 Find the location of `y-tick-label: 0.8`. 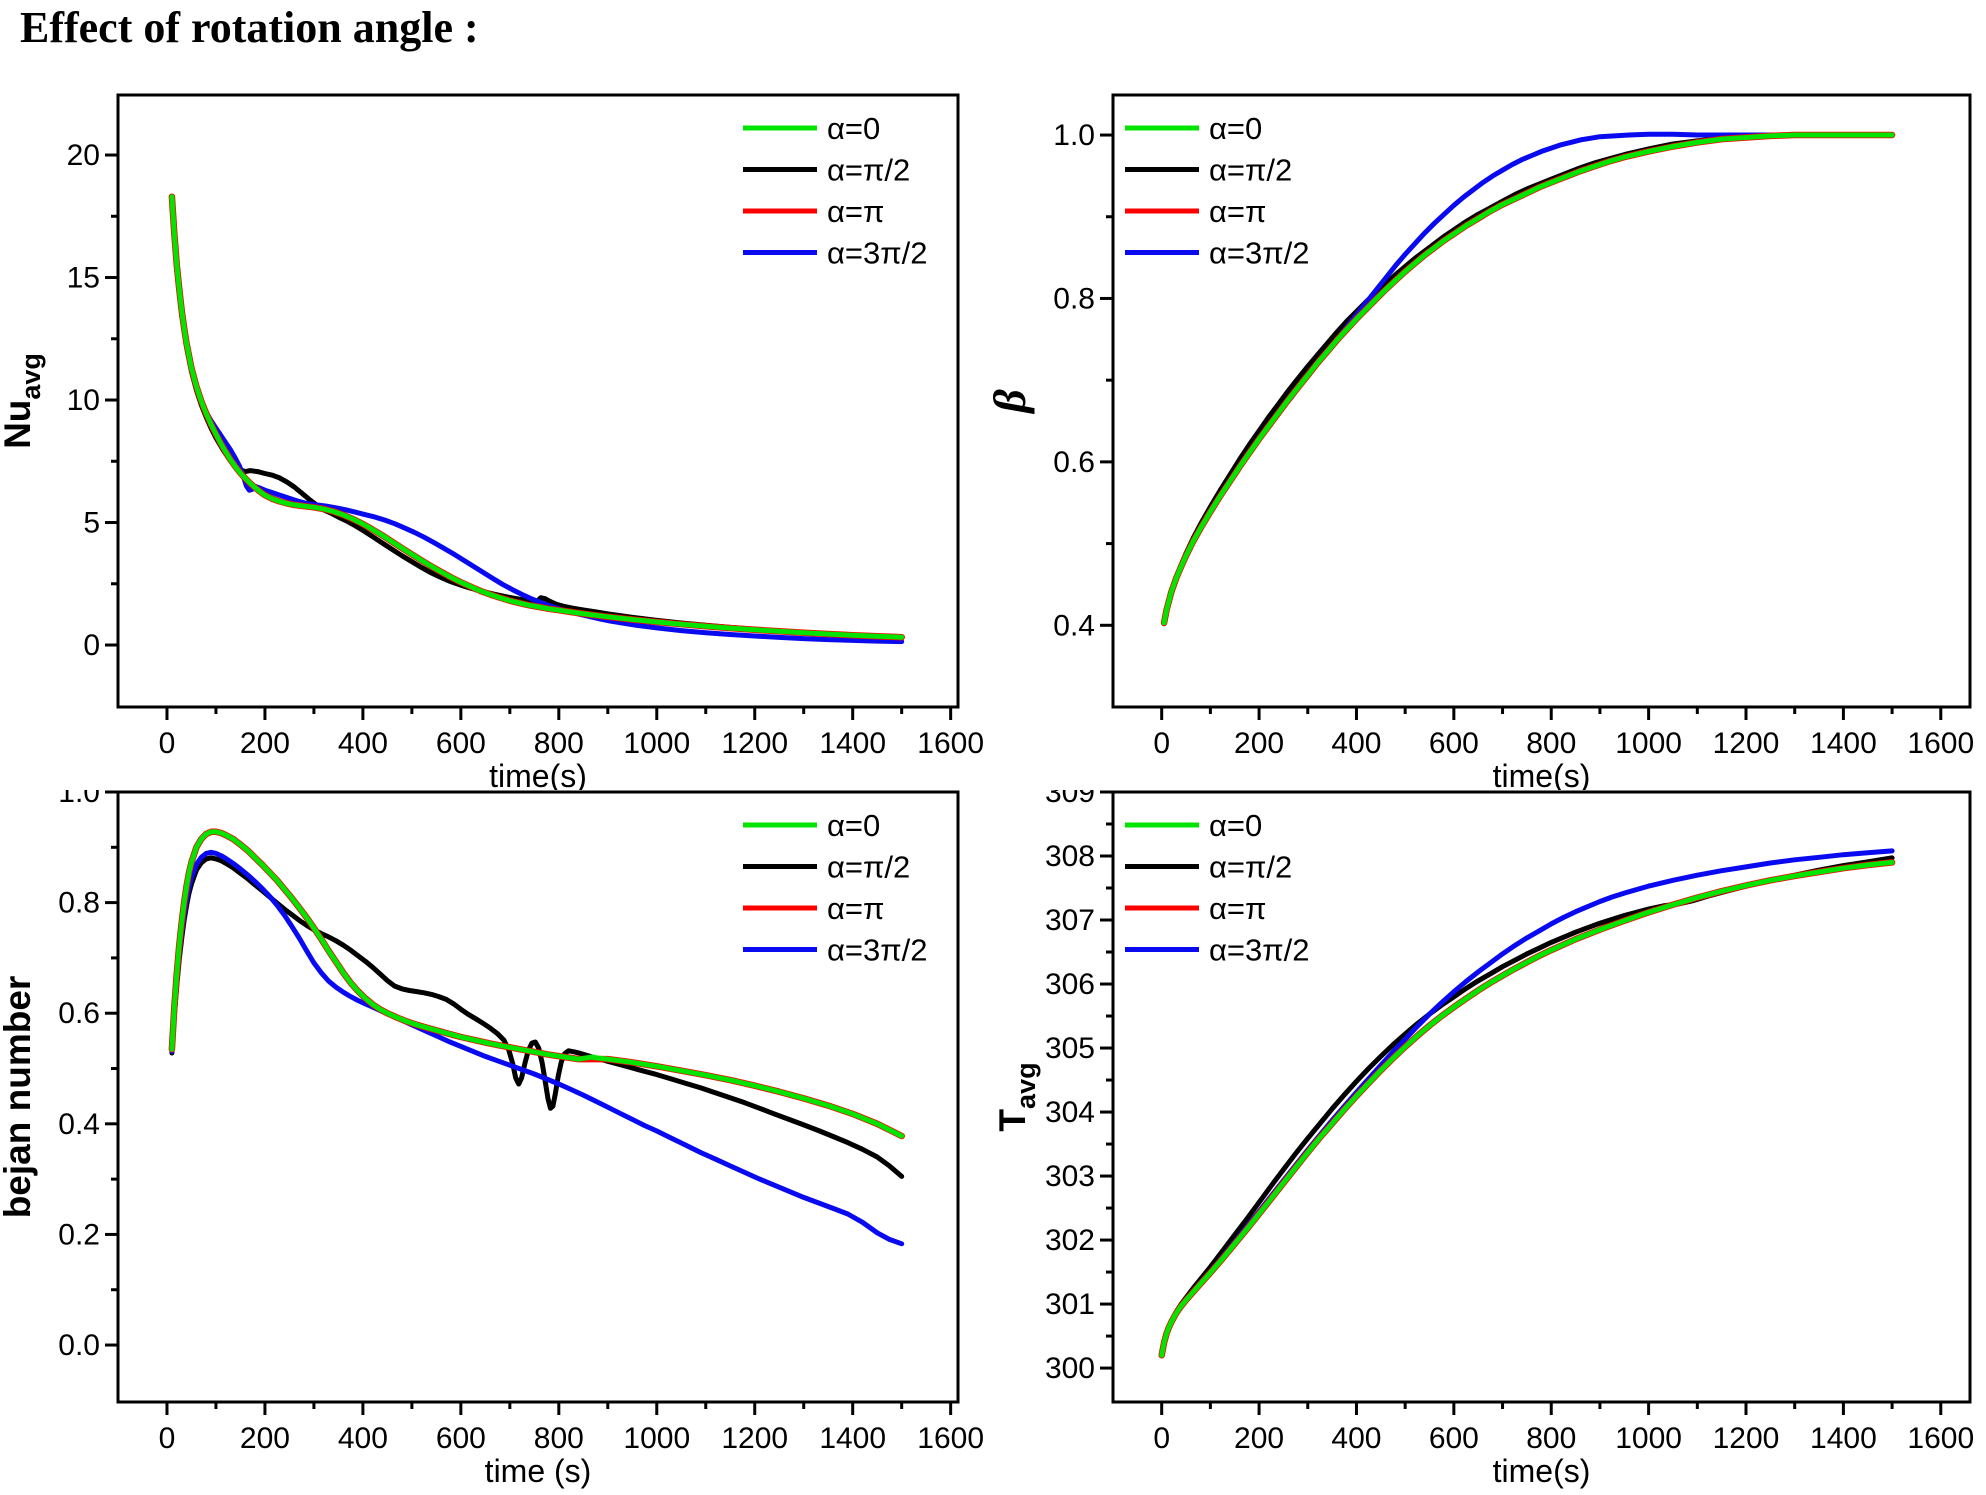

y-tick-label: 0.8 is located at coordinates (79, 903).